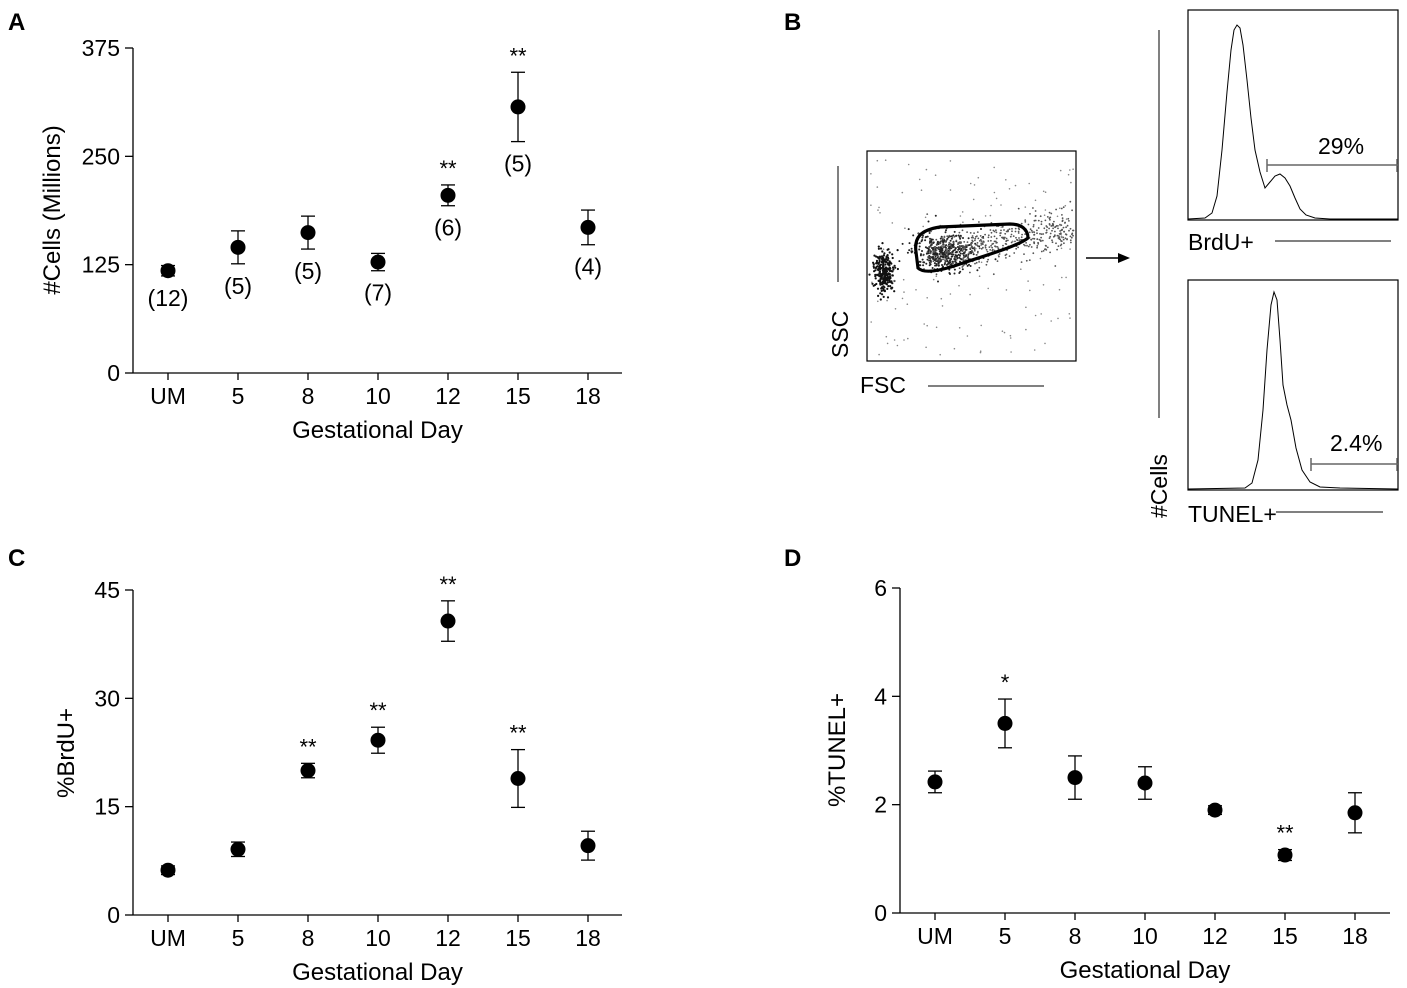 This screenshot has width=1407, height=988. Describe the element at coordinates (1124, 258) in the screenshot. I see `gate-arrow-head` at that location.